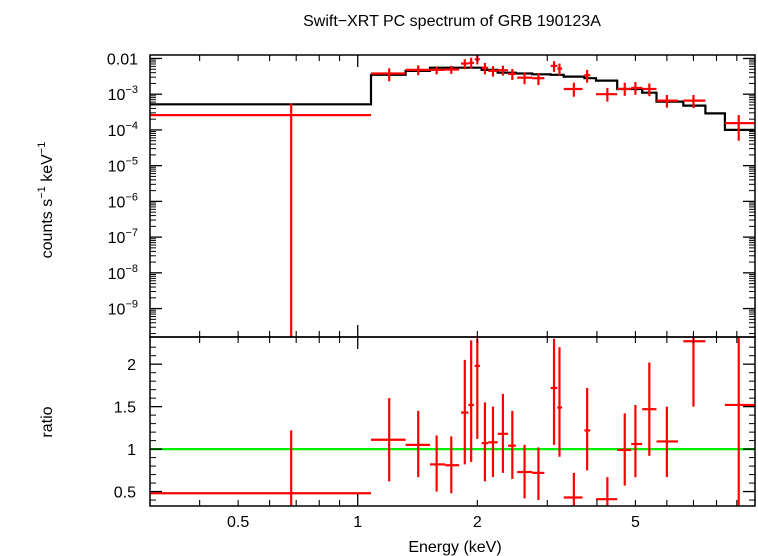  I want to click on y-tick-label-exponent: −8, so click(131, 269).